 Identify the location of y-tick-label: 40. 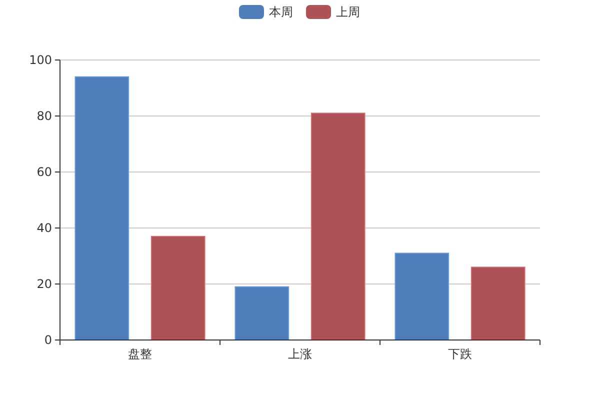
(44, 228).